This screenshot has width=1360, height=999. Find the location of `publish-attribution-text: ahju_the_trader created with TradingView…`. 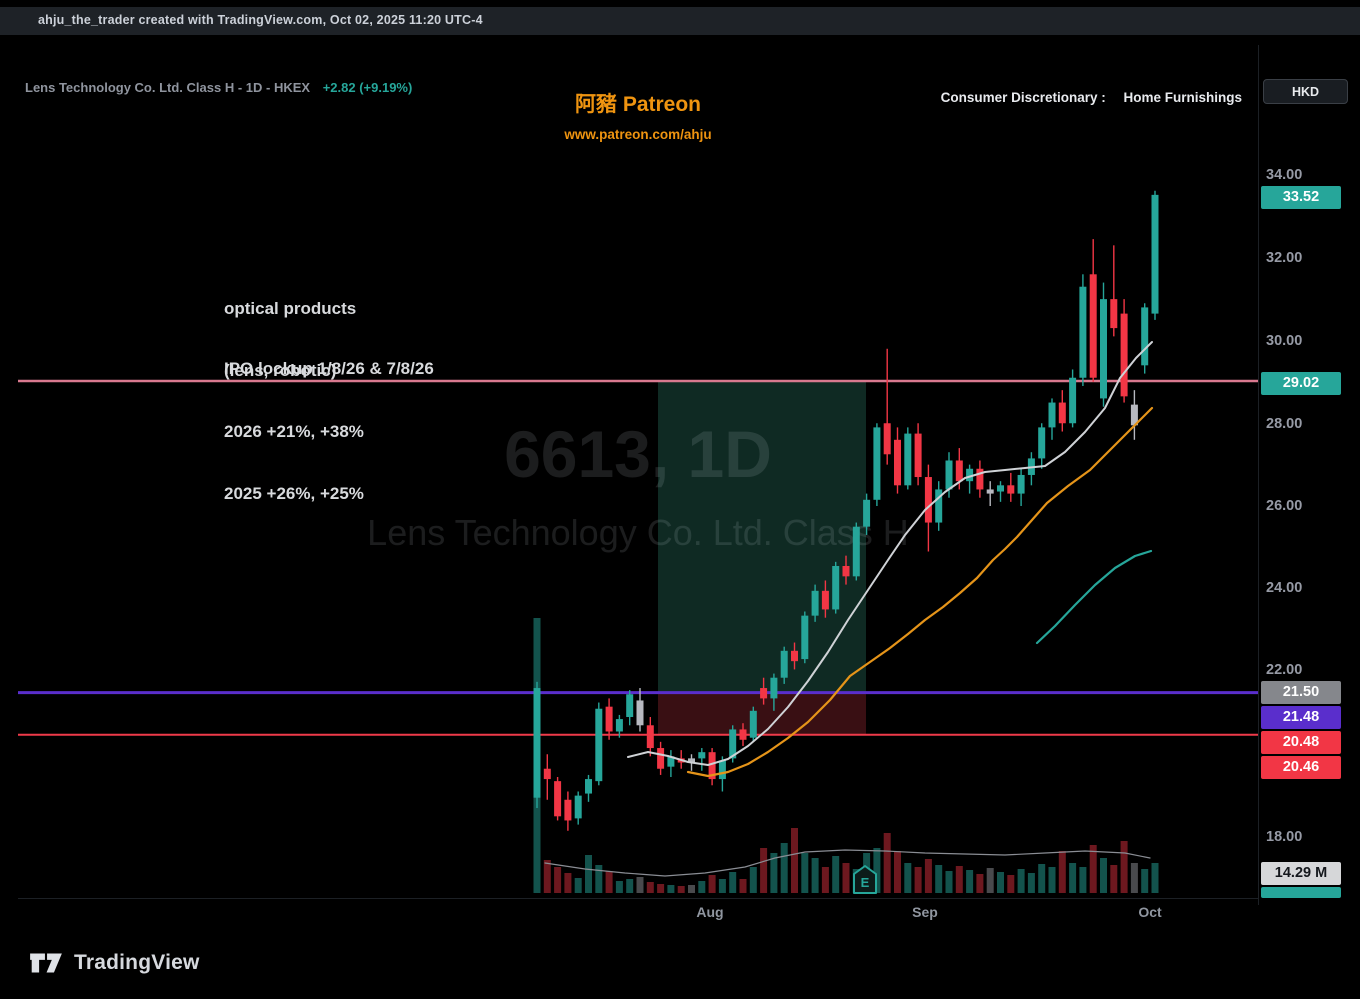

publish-attribution-text: ahju_the_trader created with TradingView… is located at coordinates (260, 20).